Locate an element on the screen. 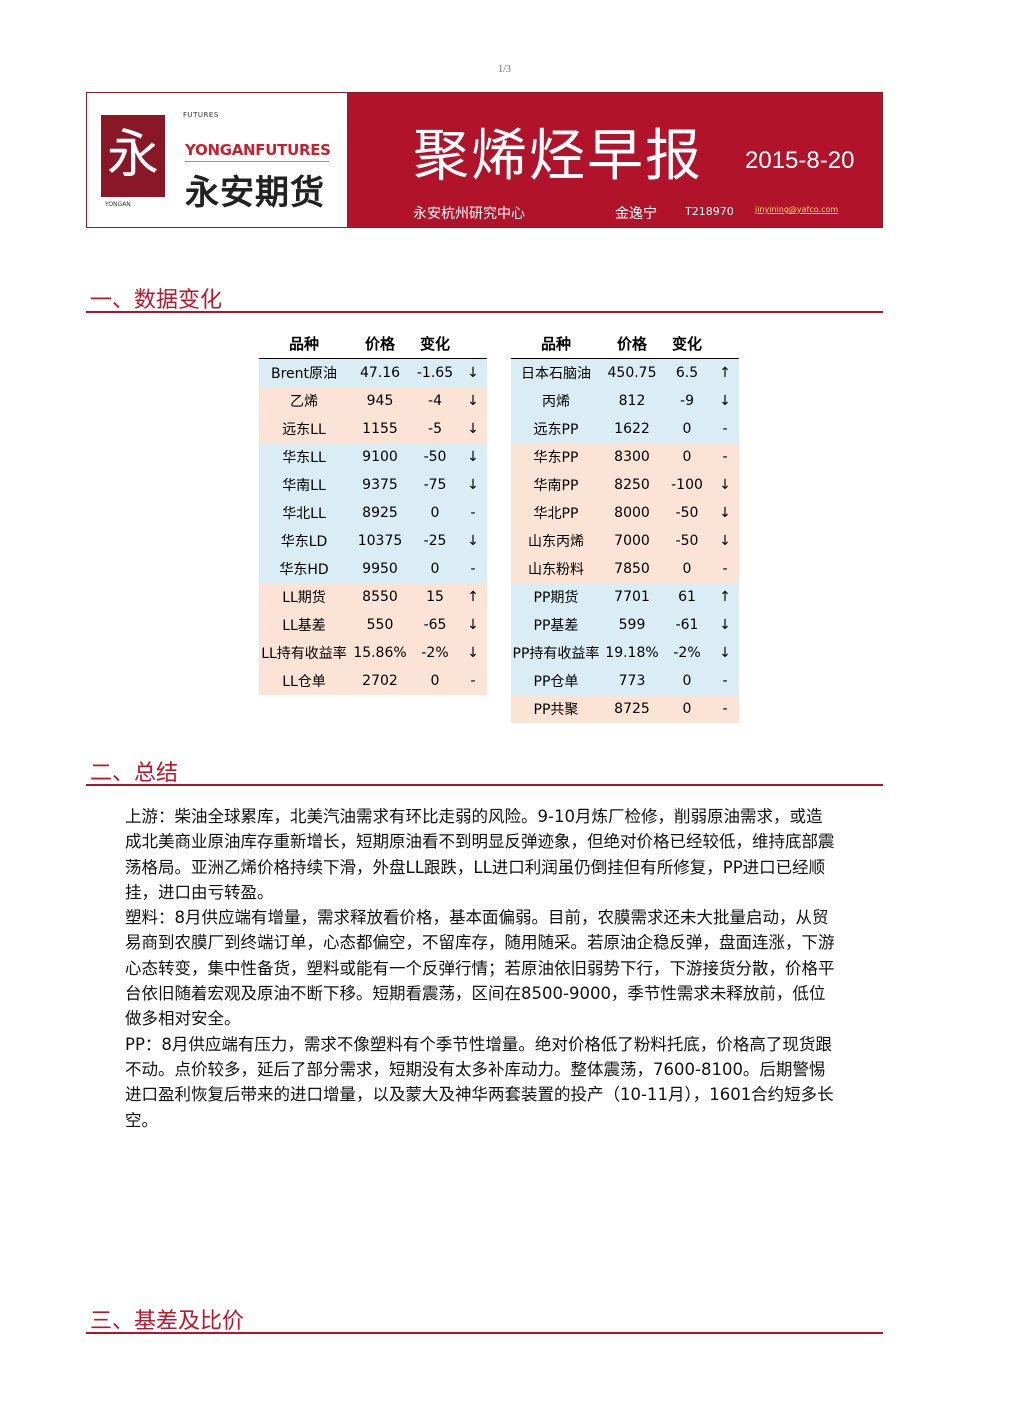 This screenshot has width=1009, height=1427. table-row: 乙烯 945 -4 ↓ is located at coordinates (373, 401).